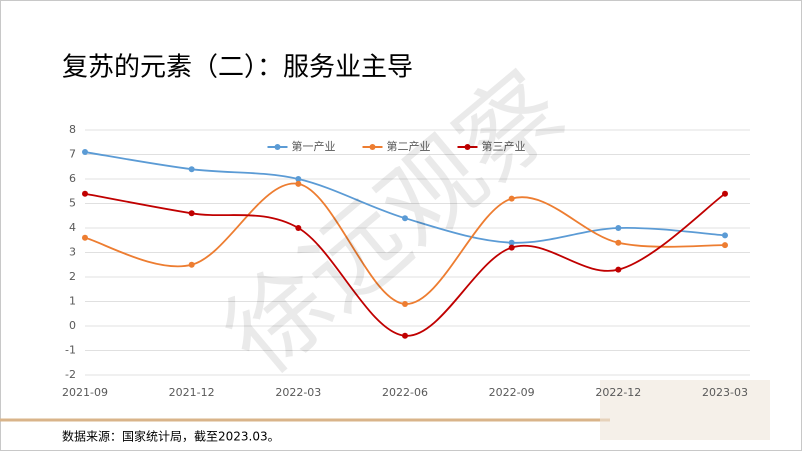  What do you see at coordinates (72, 301) in the screenshot?
I see `y-tick-label: 1` at bounding box center [72, 301].